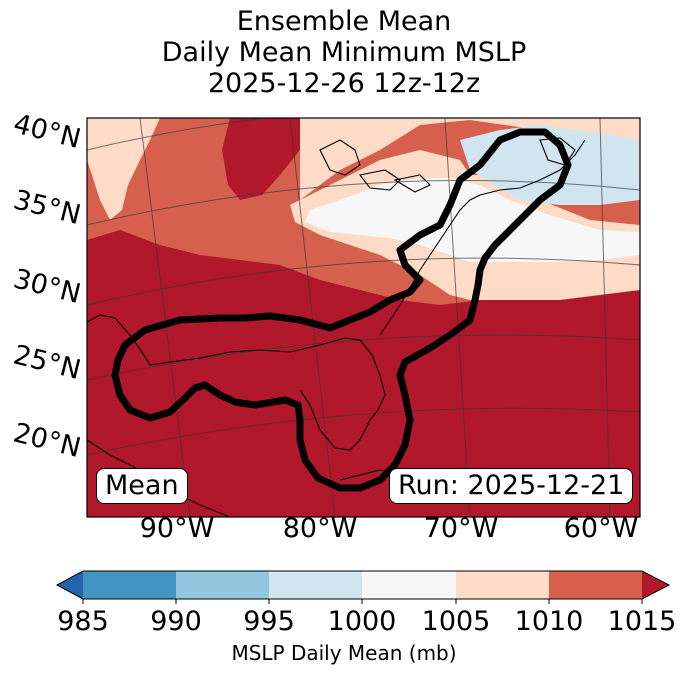 The width and height of the screenshot is (688, 674). Describe the element at coordinates (320, 528) in the screenshot. I see `lon-label-80: 80°W` at that location.